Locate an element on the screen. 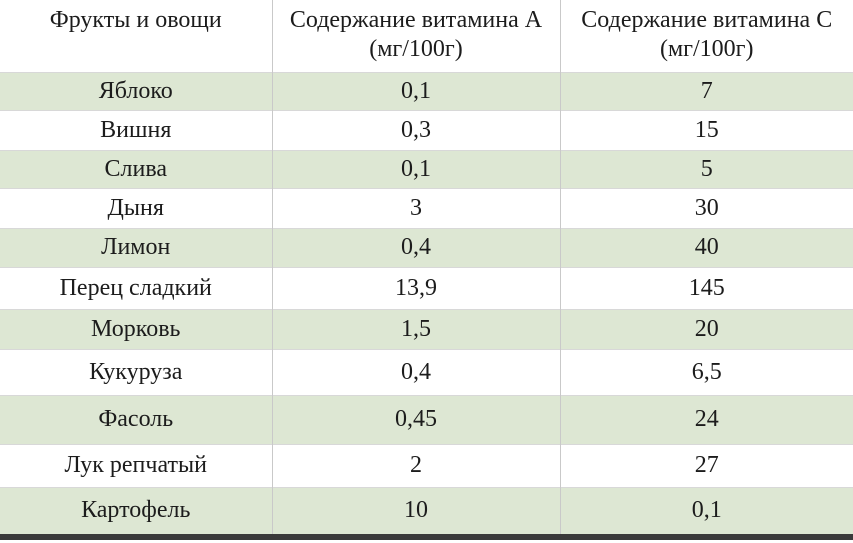 Image resolution: width=853 pixels, height=543 pixels. table-row: Лимон 0,4 40 is located at coordinates (426, 247).